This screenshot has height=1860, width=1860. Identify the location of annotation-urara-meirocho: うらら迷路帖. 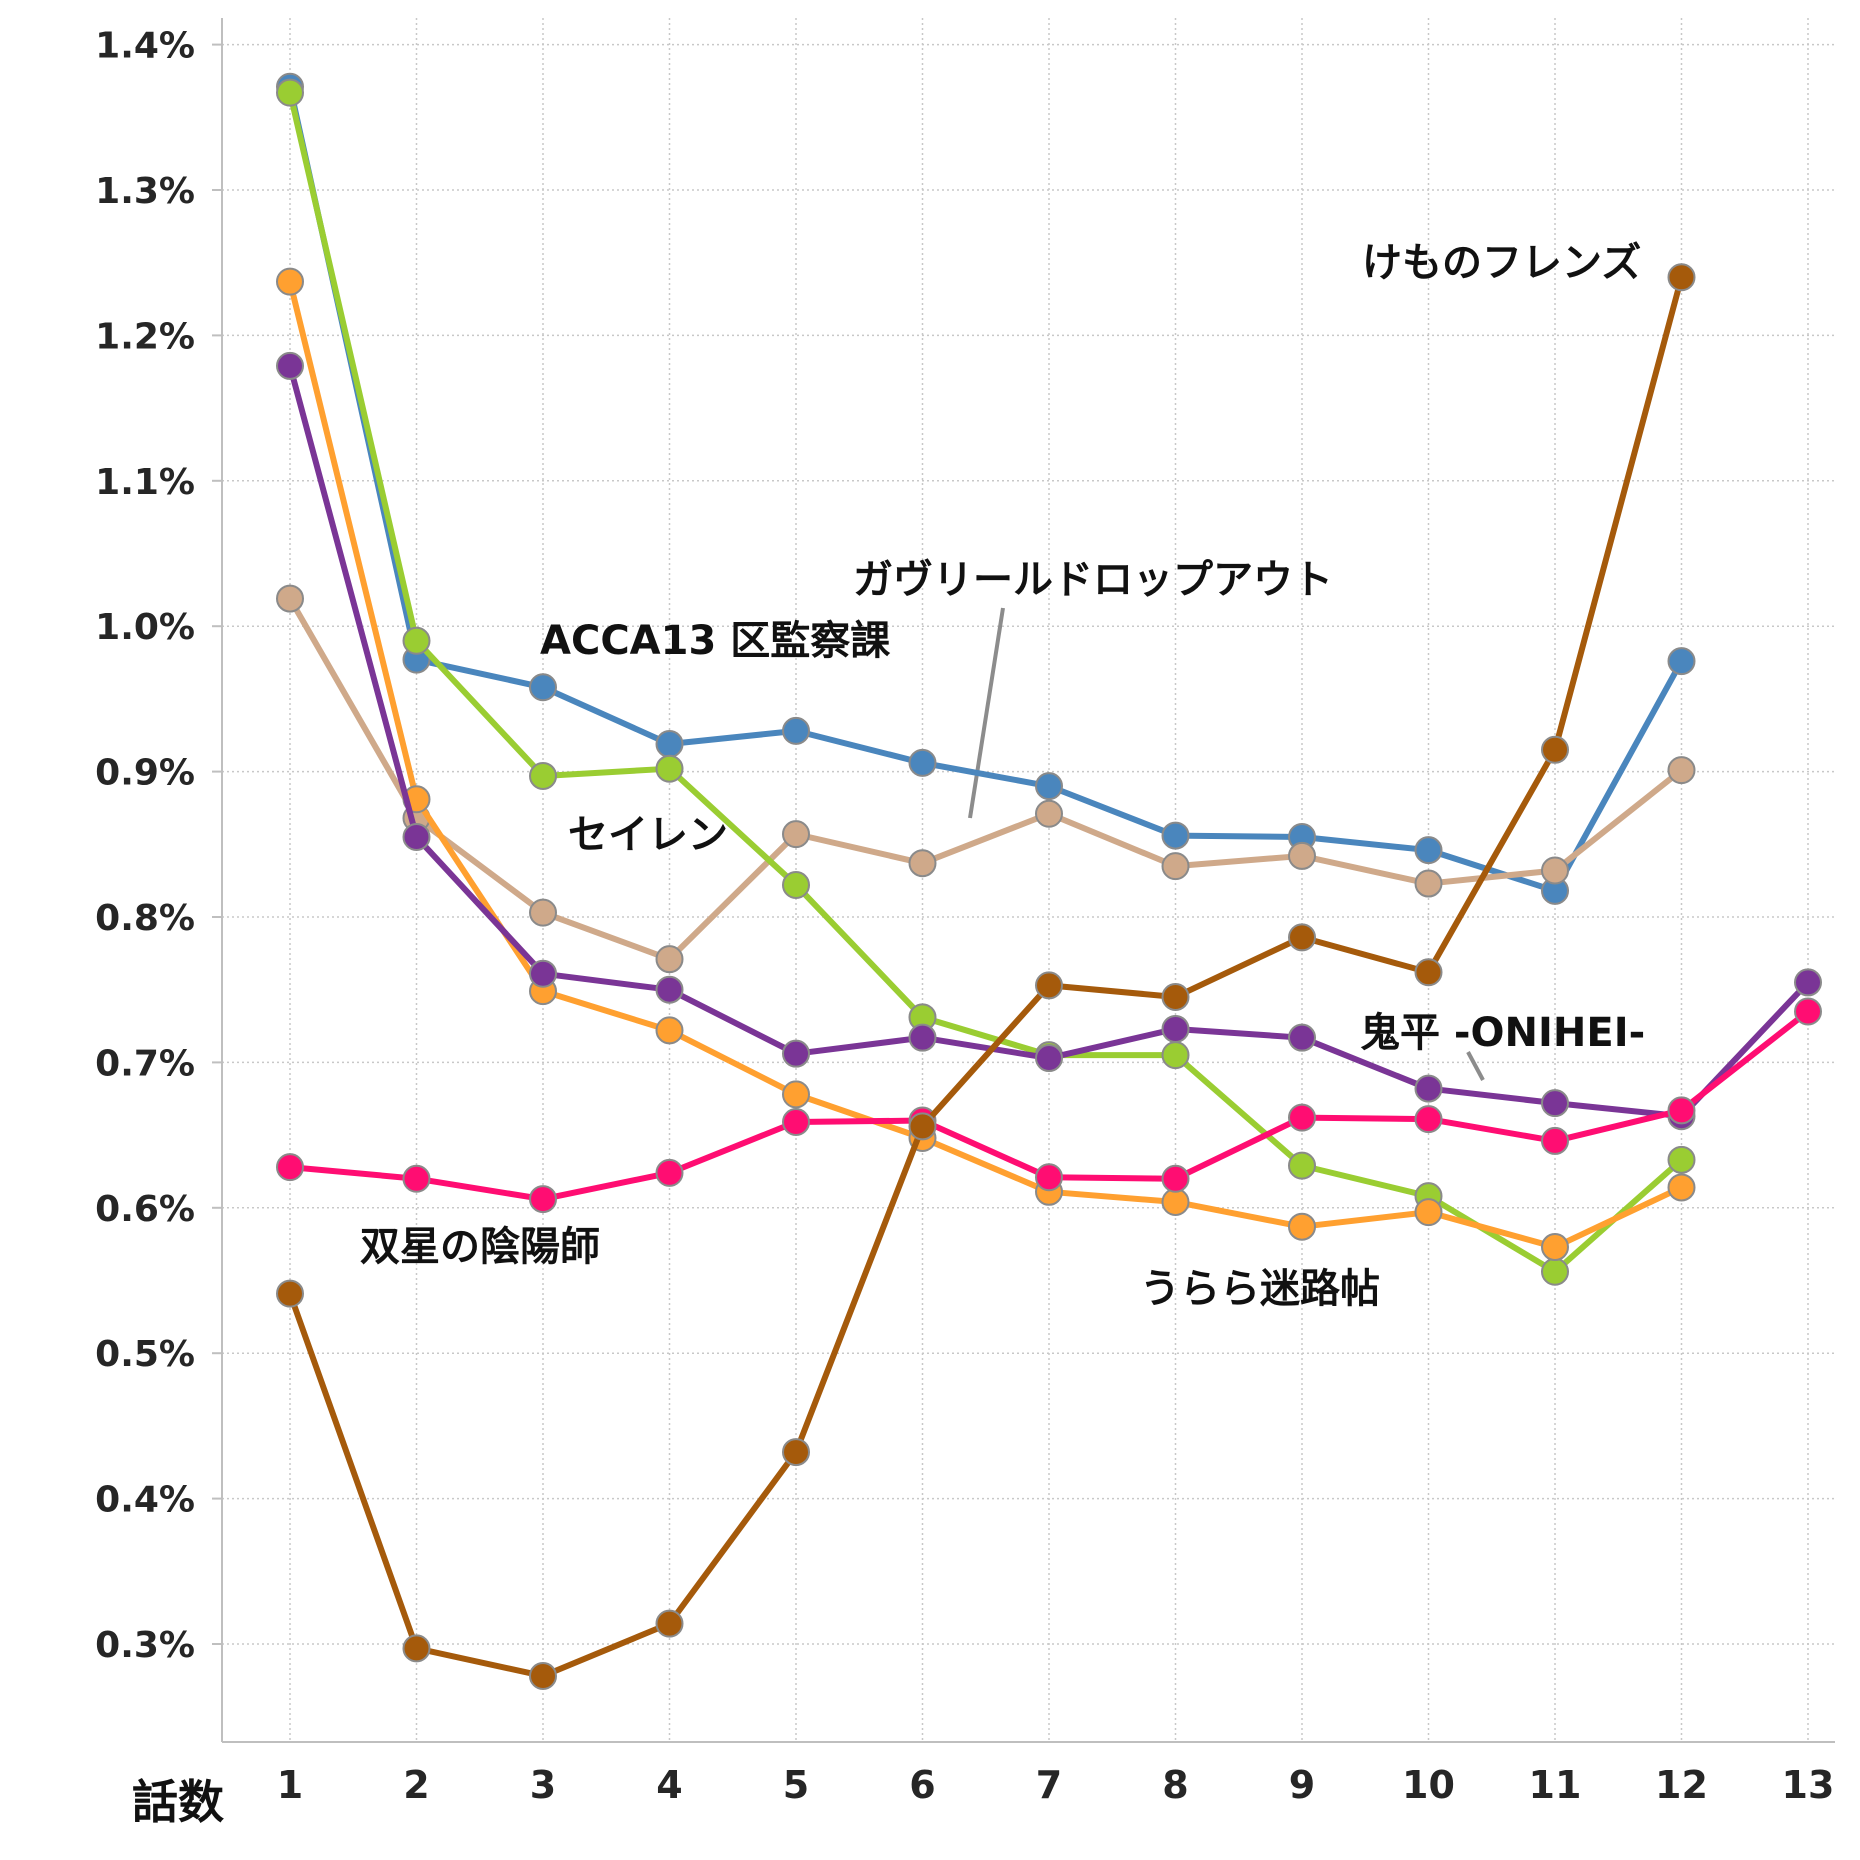
(1260, 1289).